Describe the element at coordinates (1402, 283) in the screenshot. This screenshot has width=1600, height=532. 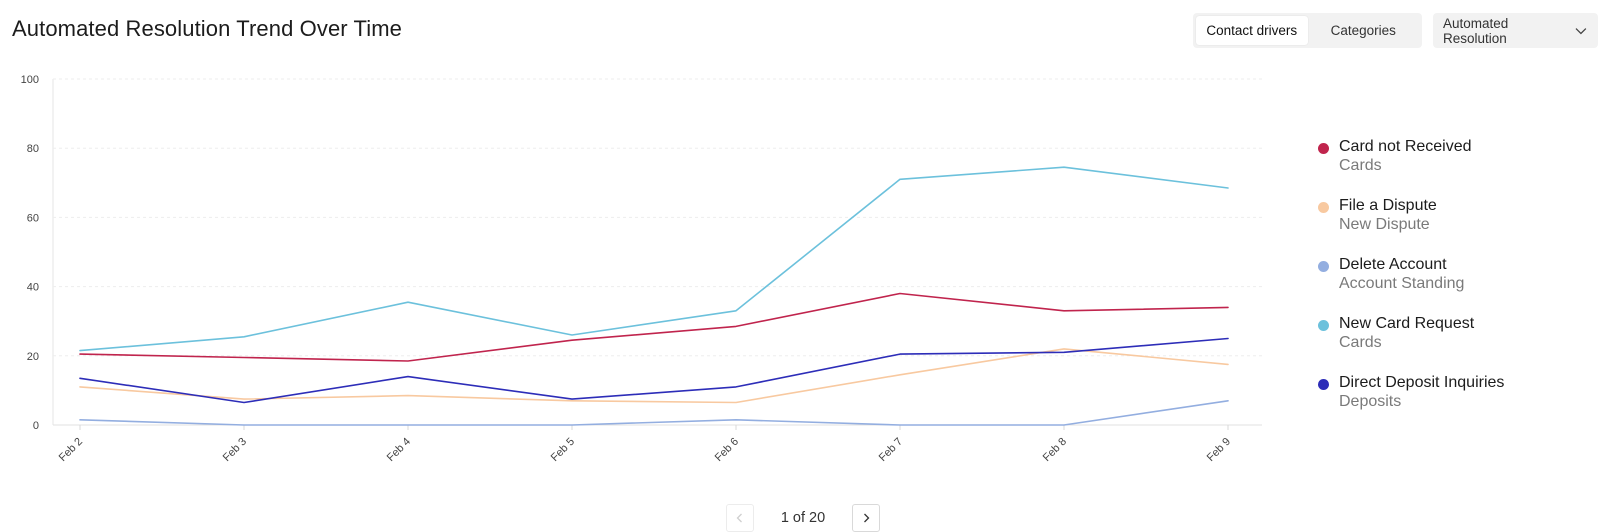
I see `legend-category: Account Standing` at that location.